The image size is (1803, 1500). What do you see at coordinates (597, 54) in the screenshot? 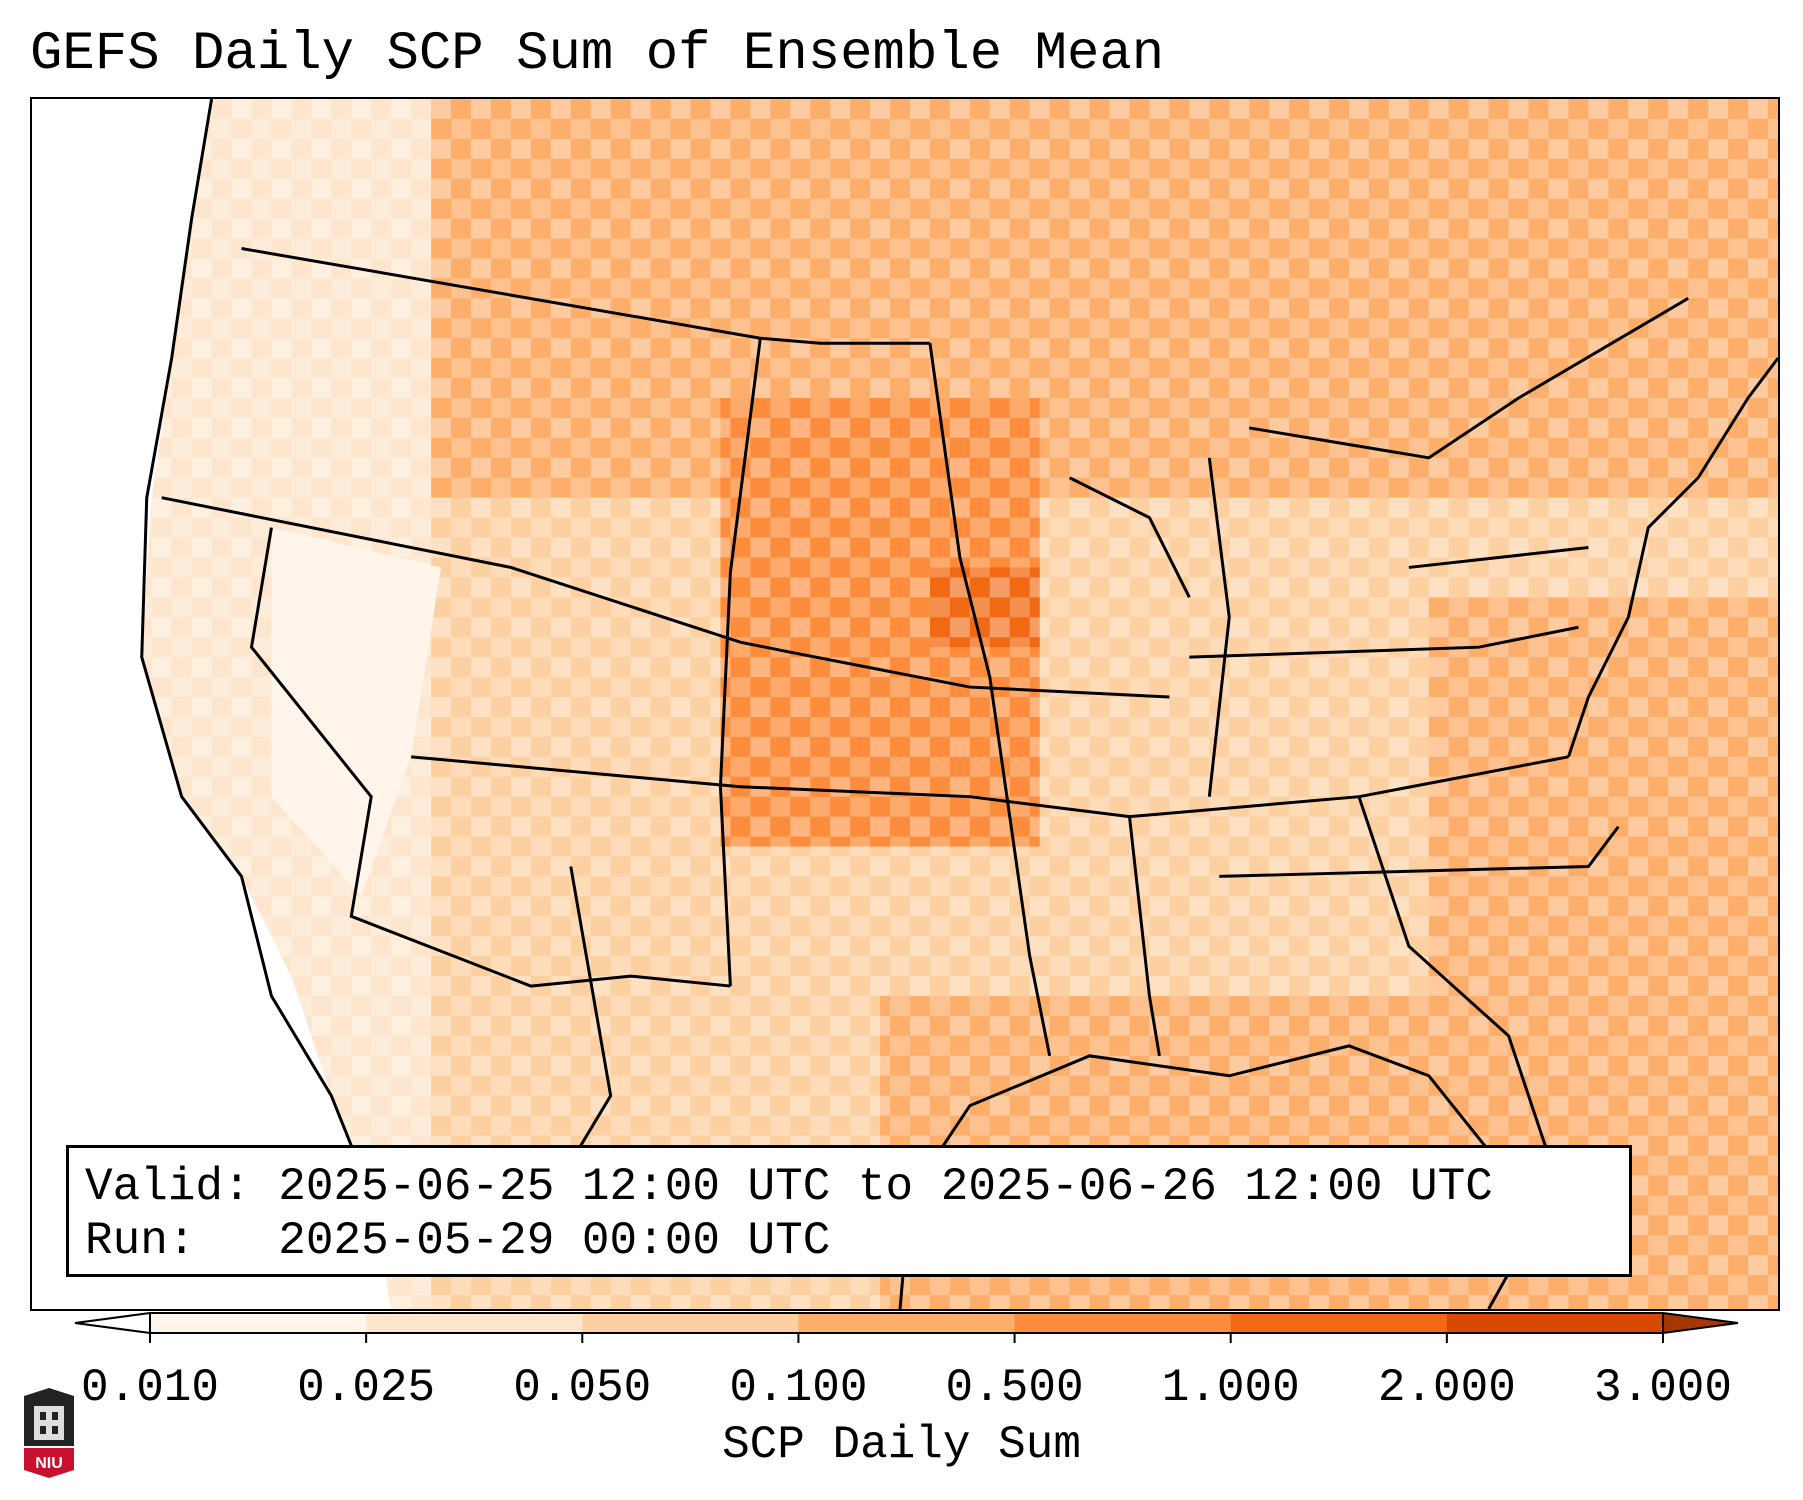
I see `map-title: GEFS Daily SCP Sum of Ensemble Mean` at bounding box center [597, 54].